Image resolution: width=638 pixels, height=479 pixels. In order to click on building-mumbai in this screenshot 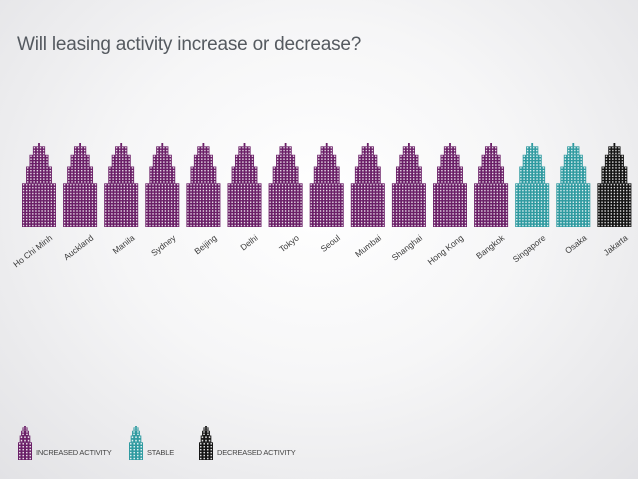, I will do `click(367, 185)`.